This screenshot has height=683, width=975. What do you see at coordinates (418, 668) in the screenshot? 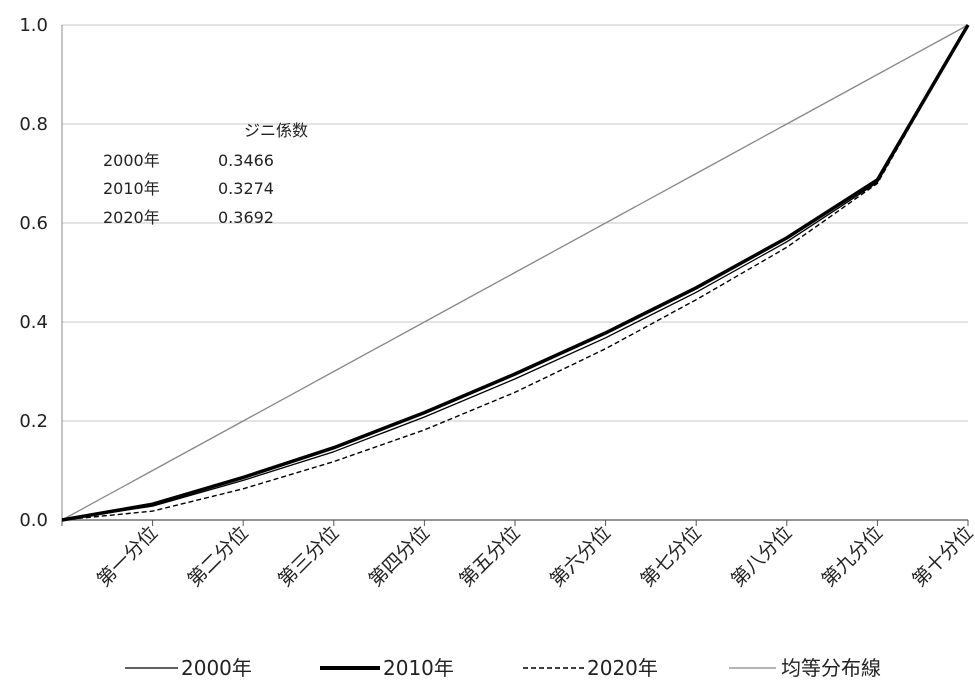
I see `legend-label-2010: 2010年` at bounding box center [418, 668].